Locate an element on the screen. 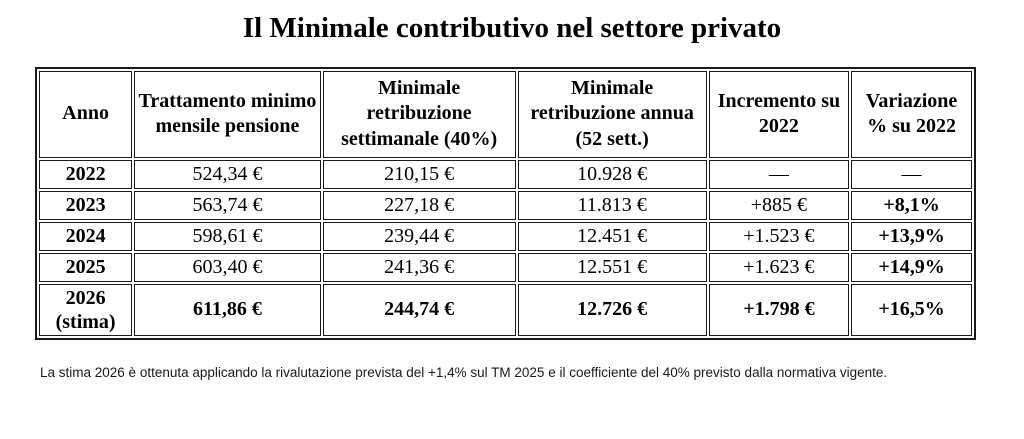  value-cell: 563,74 € is located at coordinates (227, 205).